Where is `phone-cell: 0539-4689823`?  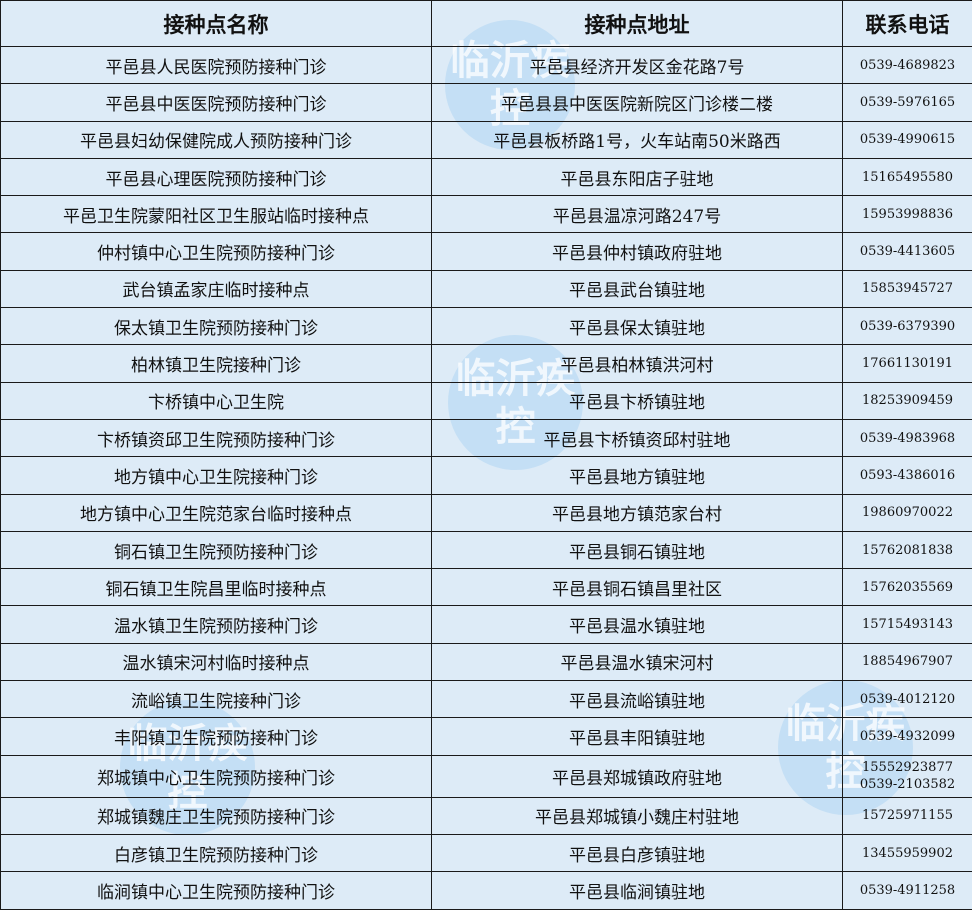
phone-cell: 0539-4689823 is located at coordinates (907, 65).